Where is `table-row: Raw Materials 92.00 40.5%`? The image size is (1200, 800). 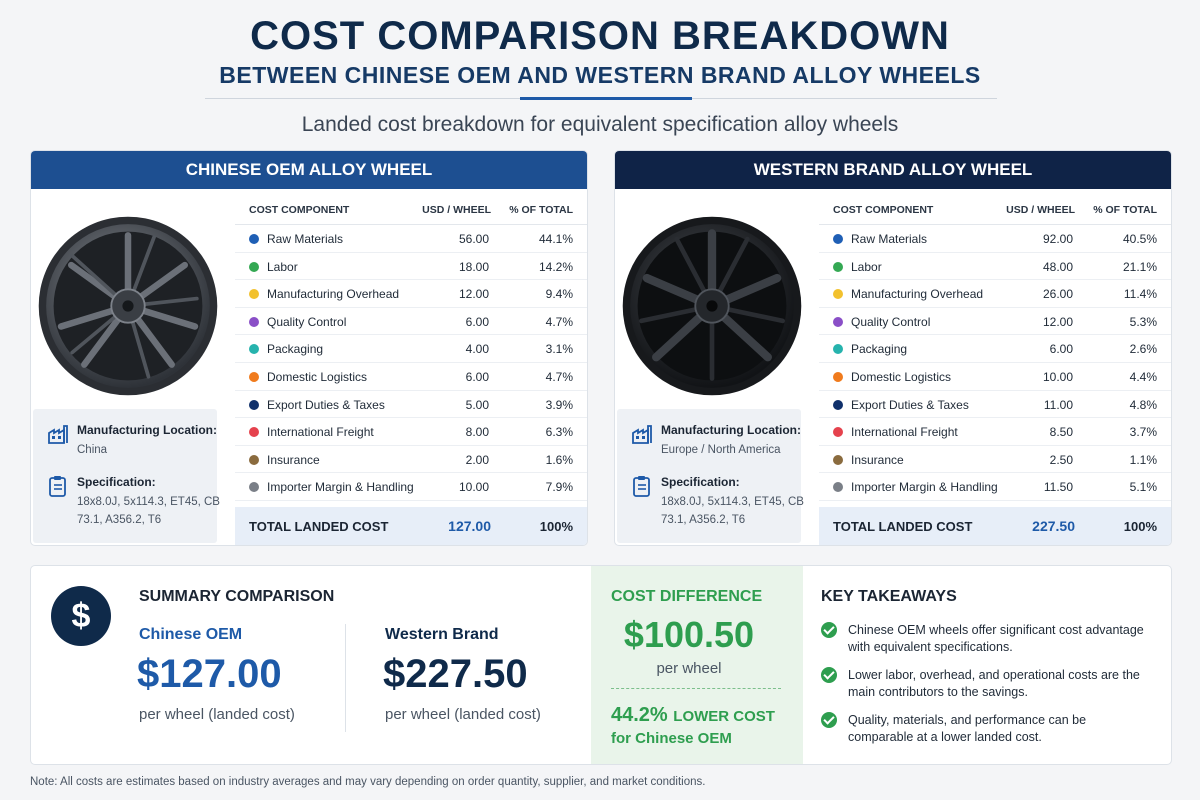 table-row: Raw Materials 92.00 40.5% is located at coordinates (995, 239).